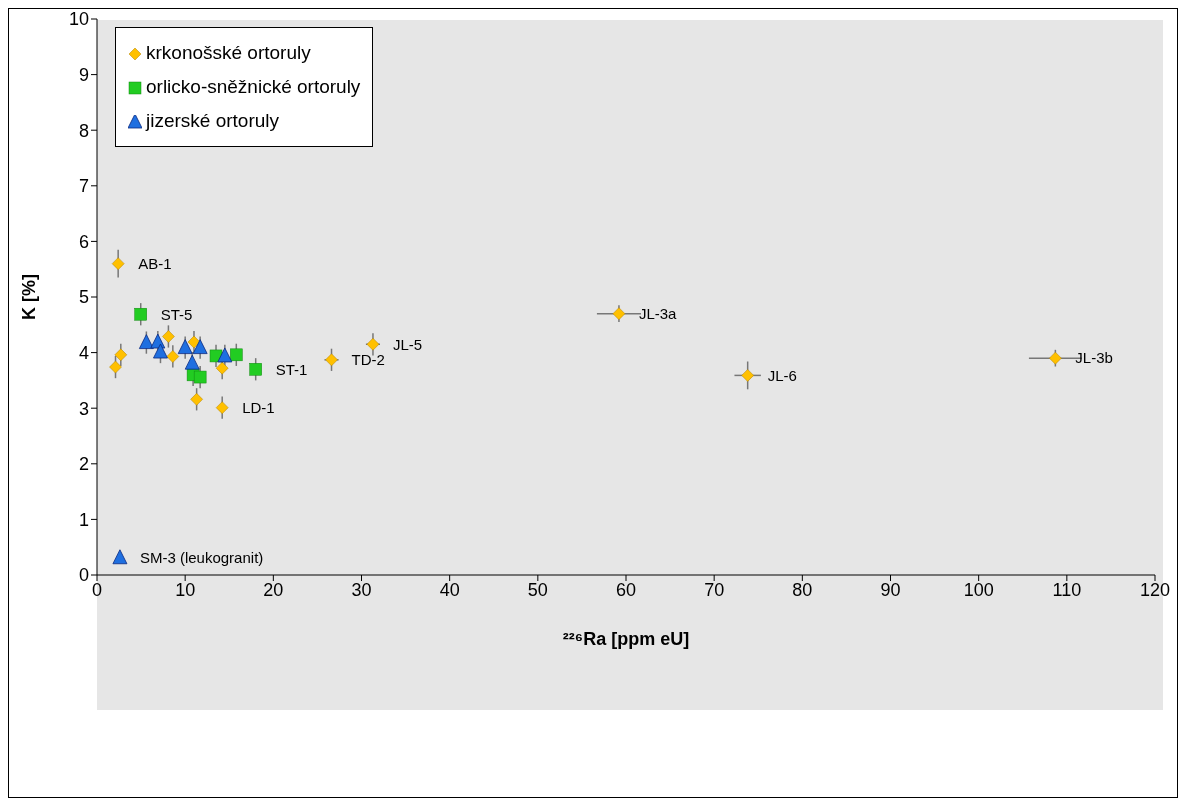 The image size is (1188, 807). I want to click on y-tick-label: 9, so click(83, 74).